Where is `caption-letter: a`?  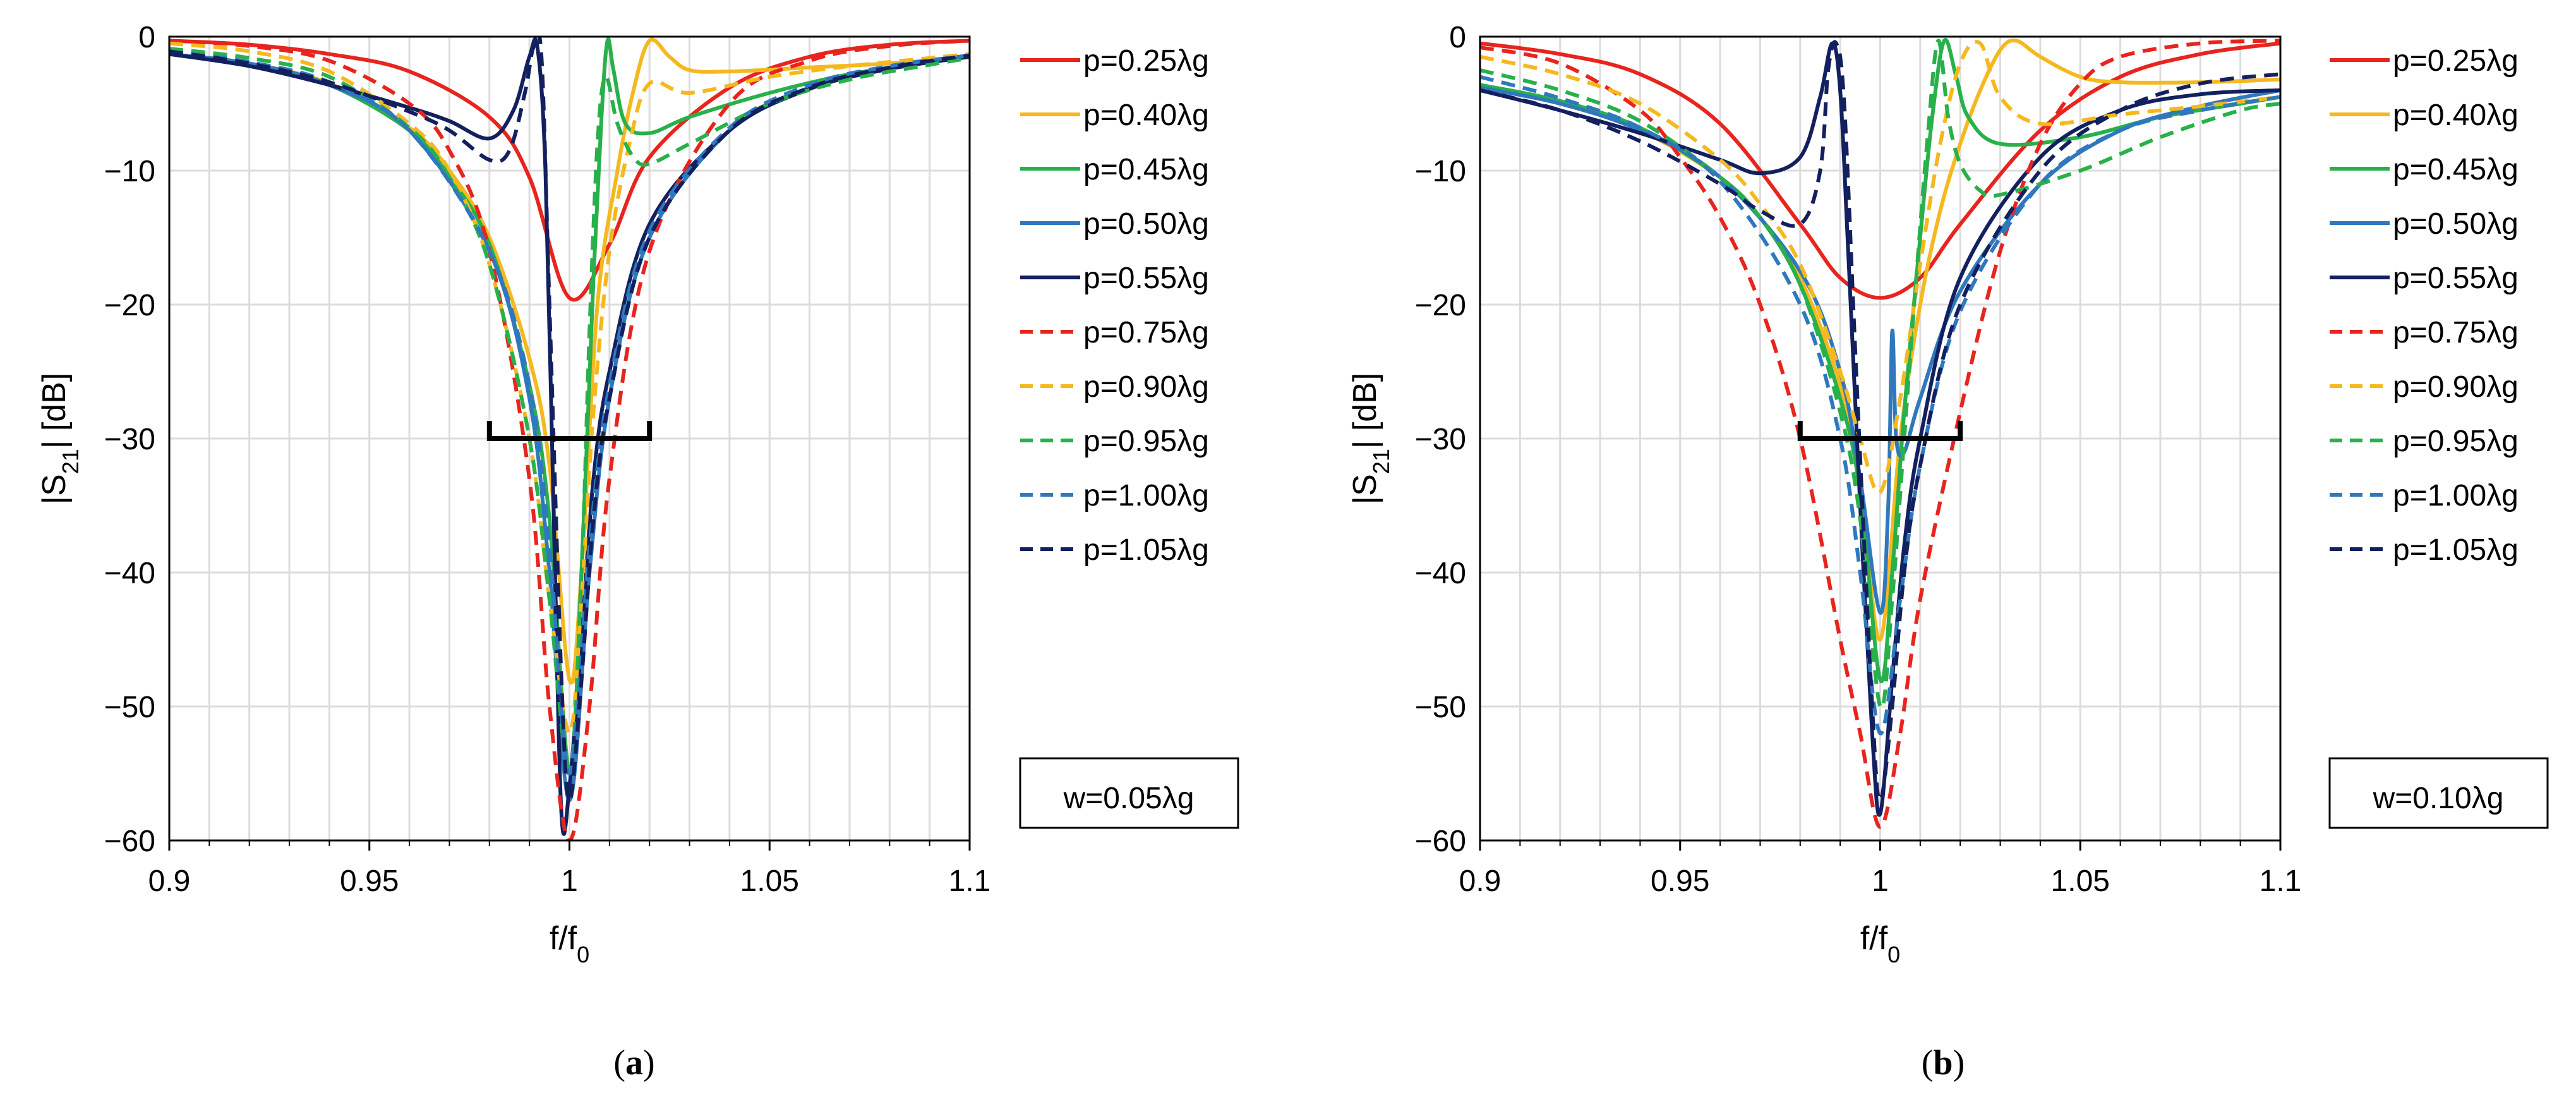
caption-letter: a is located at coordinates (634, 1063).